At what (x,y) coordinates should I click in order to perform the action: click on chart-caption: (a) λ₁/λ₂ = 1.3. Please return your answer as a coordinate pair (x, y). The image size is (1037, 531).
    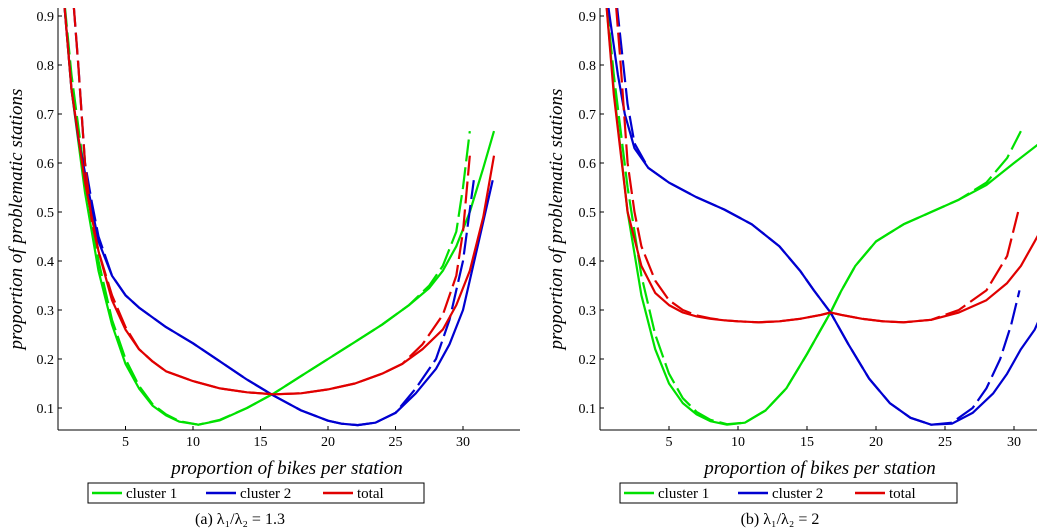
    Looking at the image, I should click on (240, 519).